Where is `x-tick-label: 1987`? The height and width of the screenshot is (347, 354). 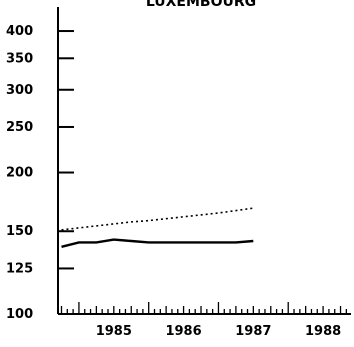 x-tick-label: 1987 is located at coordinates (253, 331).